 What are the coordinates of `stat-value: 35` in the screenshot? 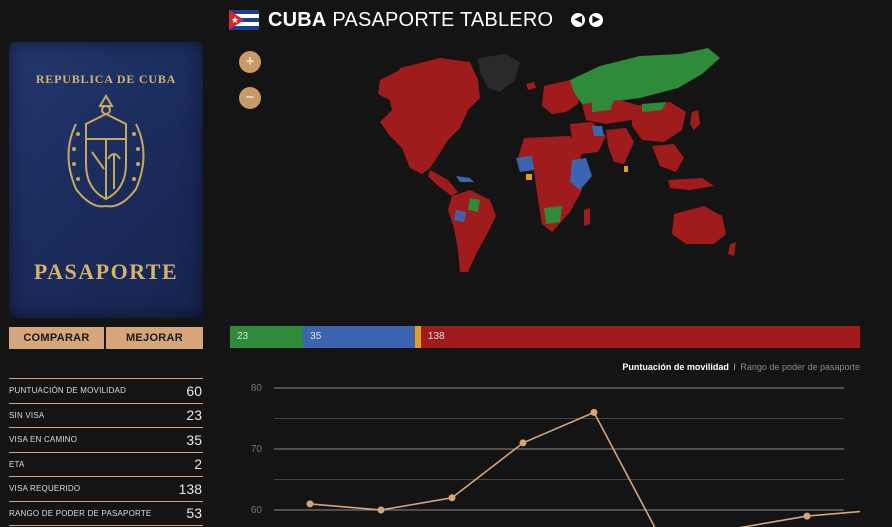 It's located at (194, 439).